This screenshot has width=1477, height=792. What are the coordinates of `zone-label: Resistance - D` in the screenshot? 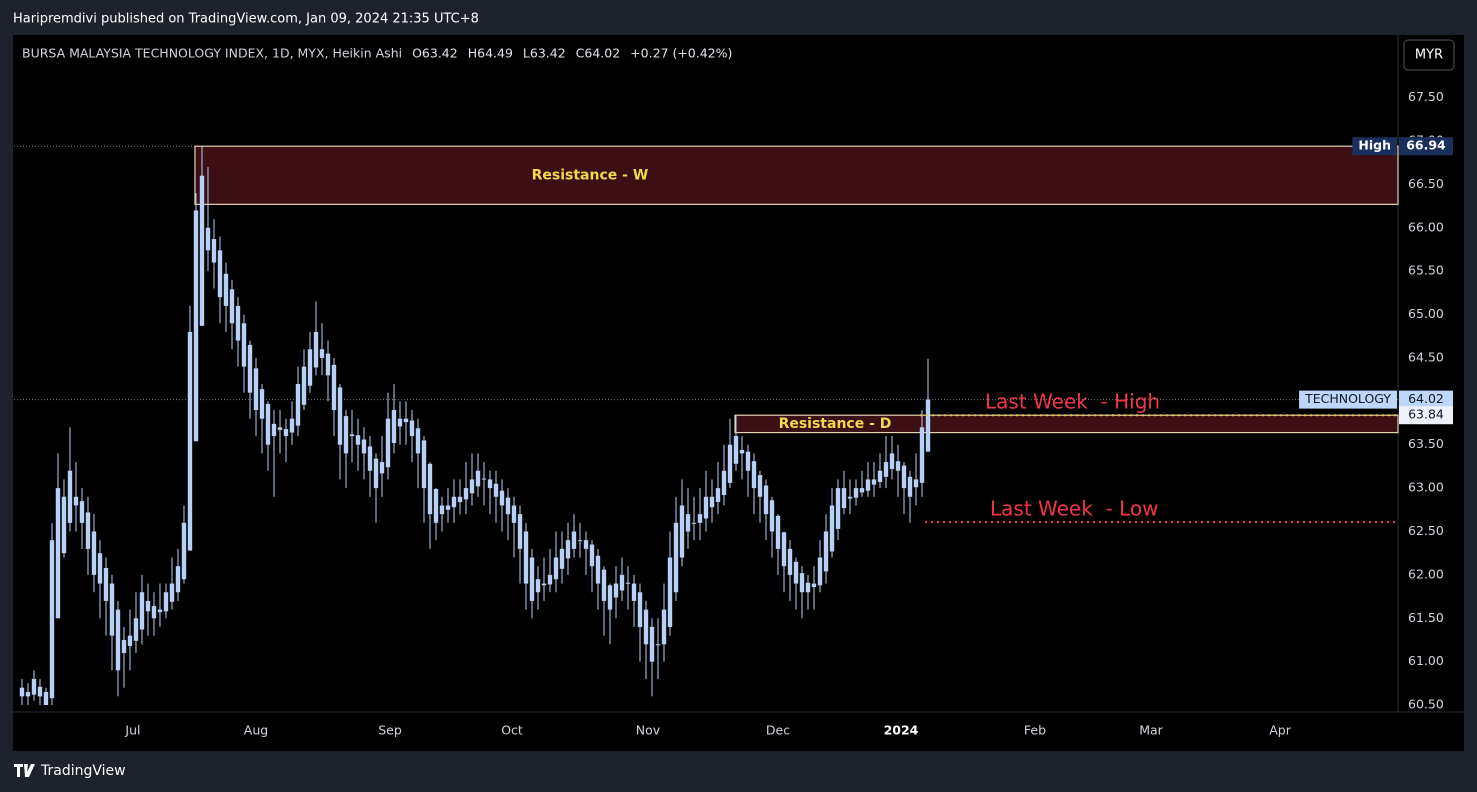 It's located at (835, 424).